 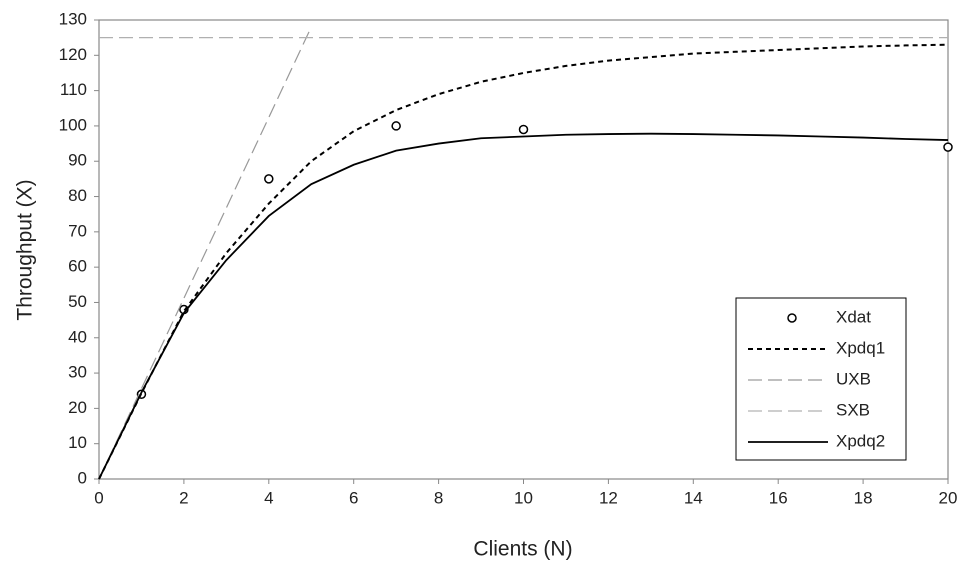 What do you see at coordinates (268, 497) in the screenshot?
I see `x-tick-label: 4` at bounding box center [268, 497].